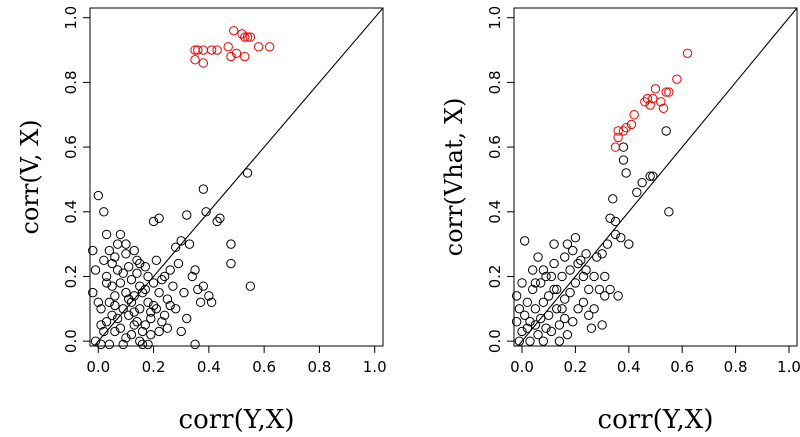 The width and height of the screenshot is (800, 437). What do you see at coordinates (522, 367) in the screenshot?
I see `x-tick-label: 0.0` at bounding box center [522, 367].